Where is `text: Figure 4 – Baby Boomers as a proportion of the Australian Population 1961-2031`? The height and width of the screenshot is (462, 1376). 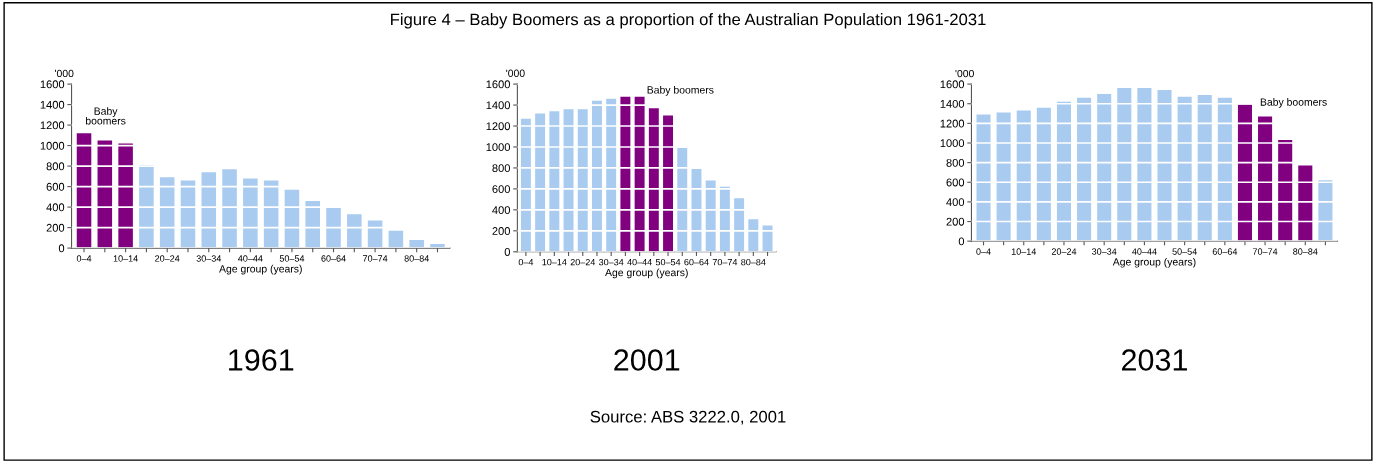 text: Figure 4 – Baby Boomers as a proportion of the Australian Population 1961-2031 is located at coordinates (688, 21).